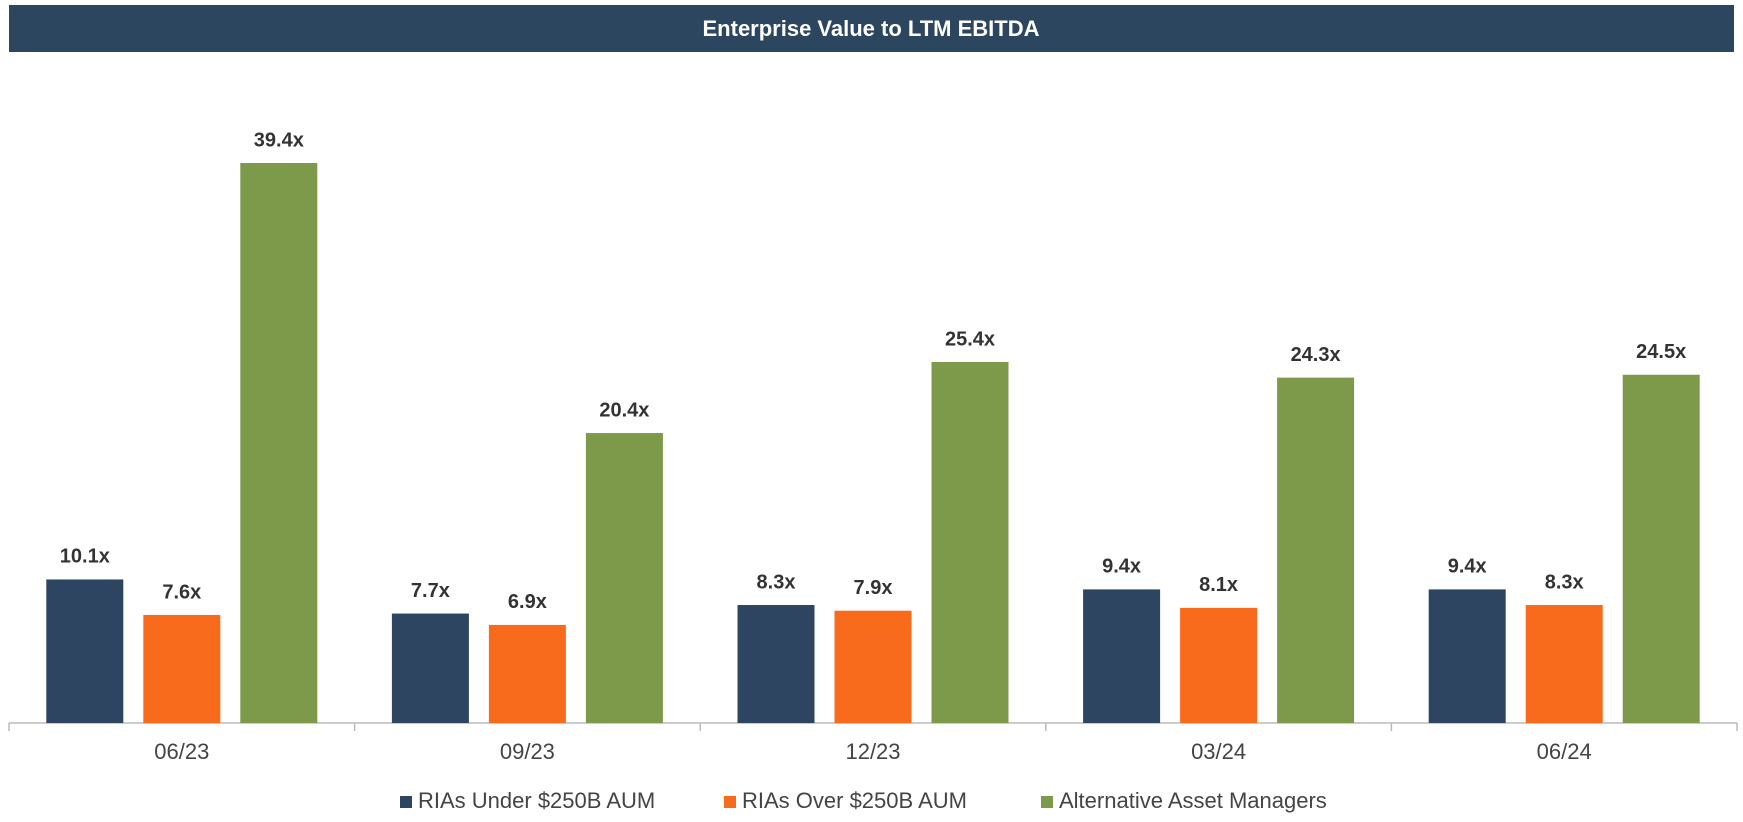 The image size is (1743, 822). Describe the element at coordinates (1564, 751) in the screenshot. I see `x-tick-label: 06/24` at that location.